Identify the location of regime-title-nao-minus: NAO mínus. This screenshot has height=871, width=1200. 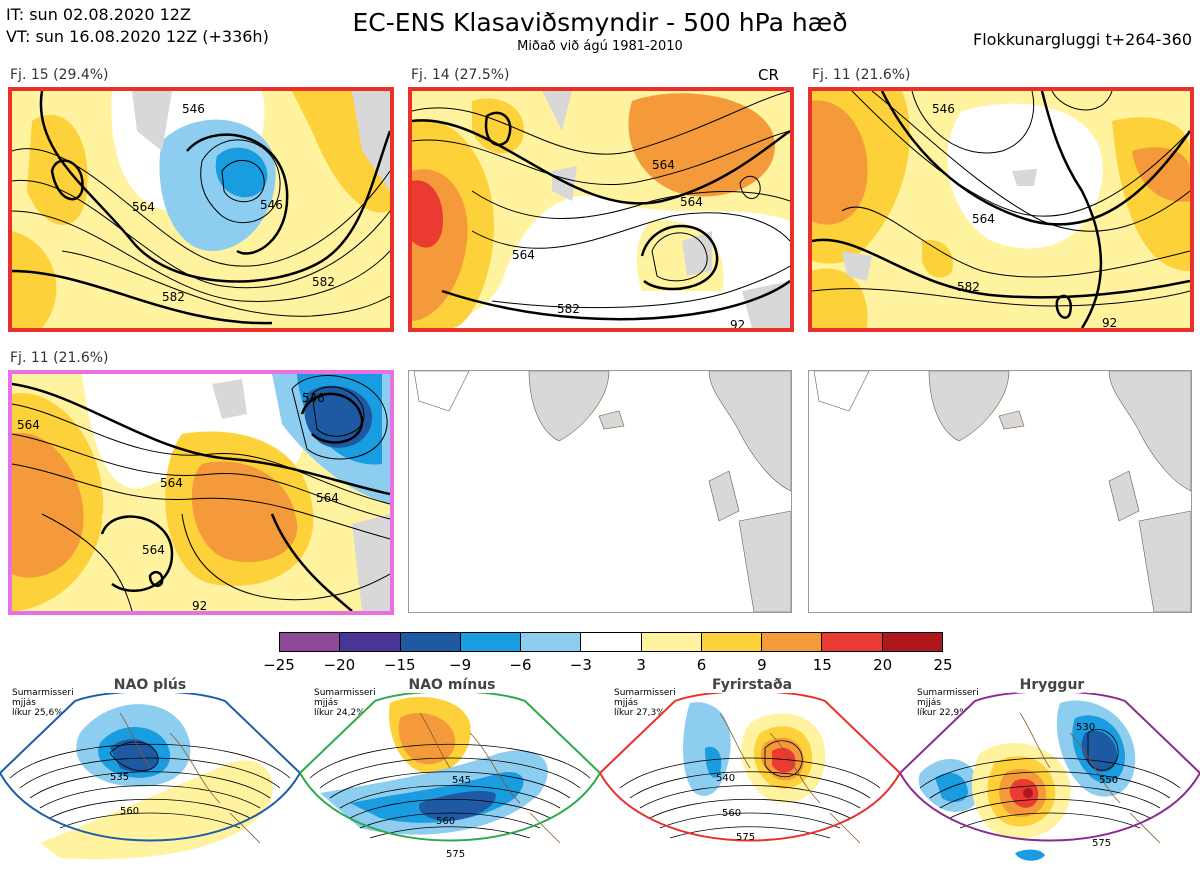
(452, 685).